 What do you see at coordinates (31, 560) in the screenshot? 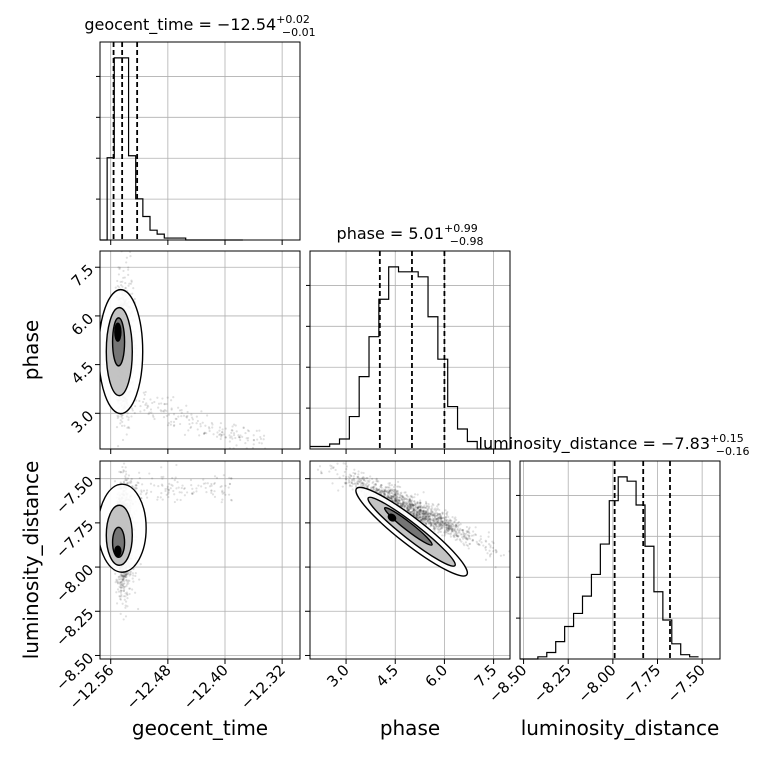
I see `y-axis-label: luminosity_distance` at bounding box center [31, 560].